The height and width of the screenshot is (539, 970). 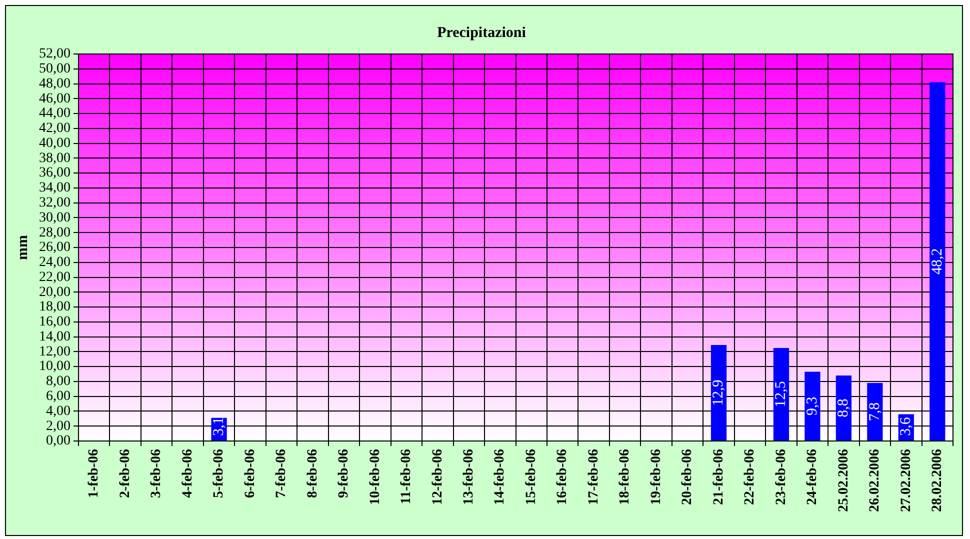 I want to click on x-tick-label: 28.02.2006, so click(x=937, y=480).